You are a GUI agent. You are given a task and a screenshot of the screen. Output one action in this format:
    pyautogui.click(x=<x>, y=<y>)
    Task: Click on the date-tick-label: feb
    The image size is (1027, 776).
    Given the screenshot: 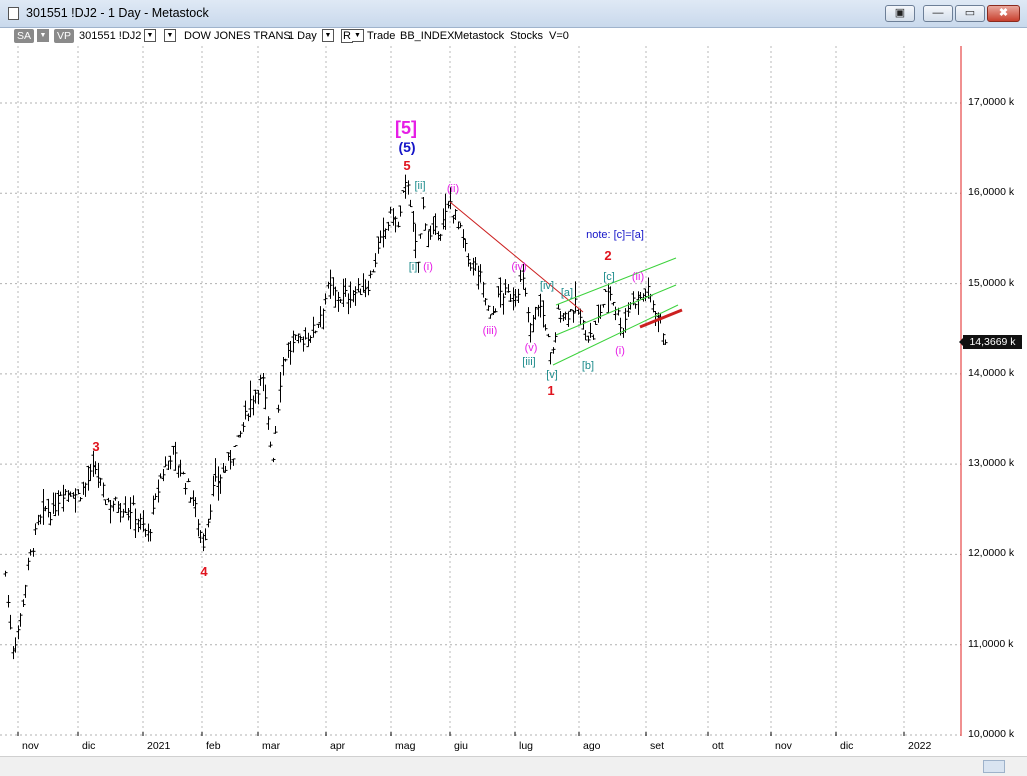 What is the action you would take?
    pyautogui.click(x=213, y=746)
    